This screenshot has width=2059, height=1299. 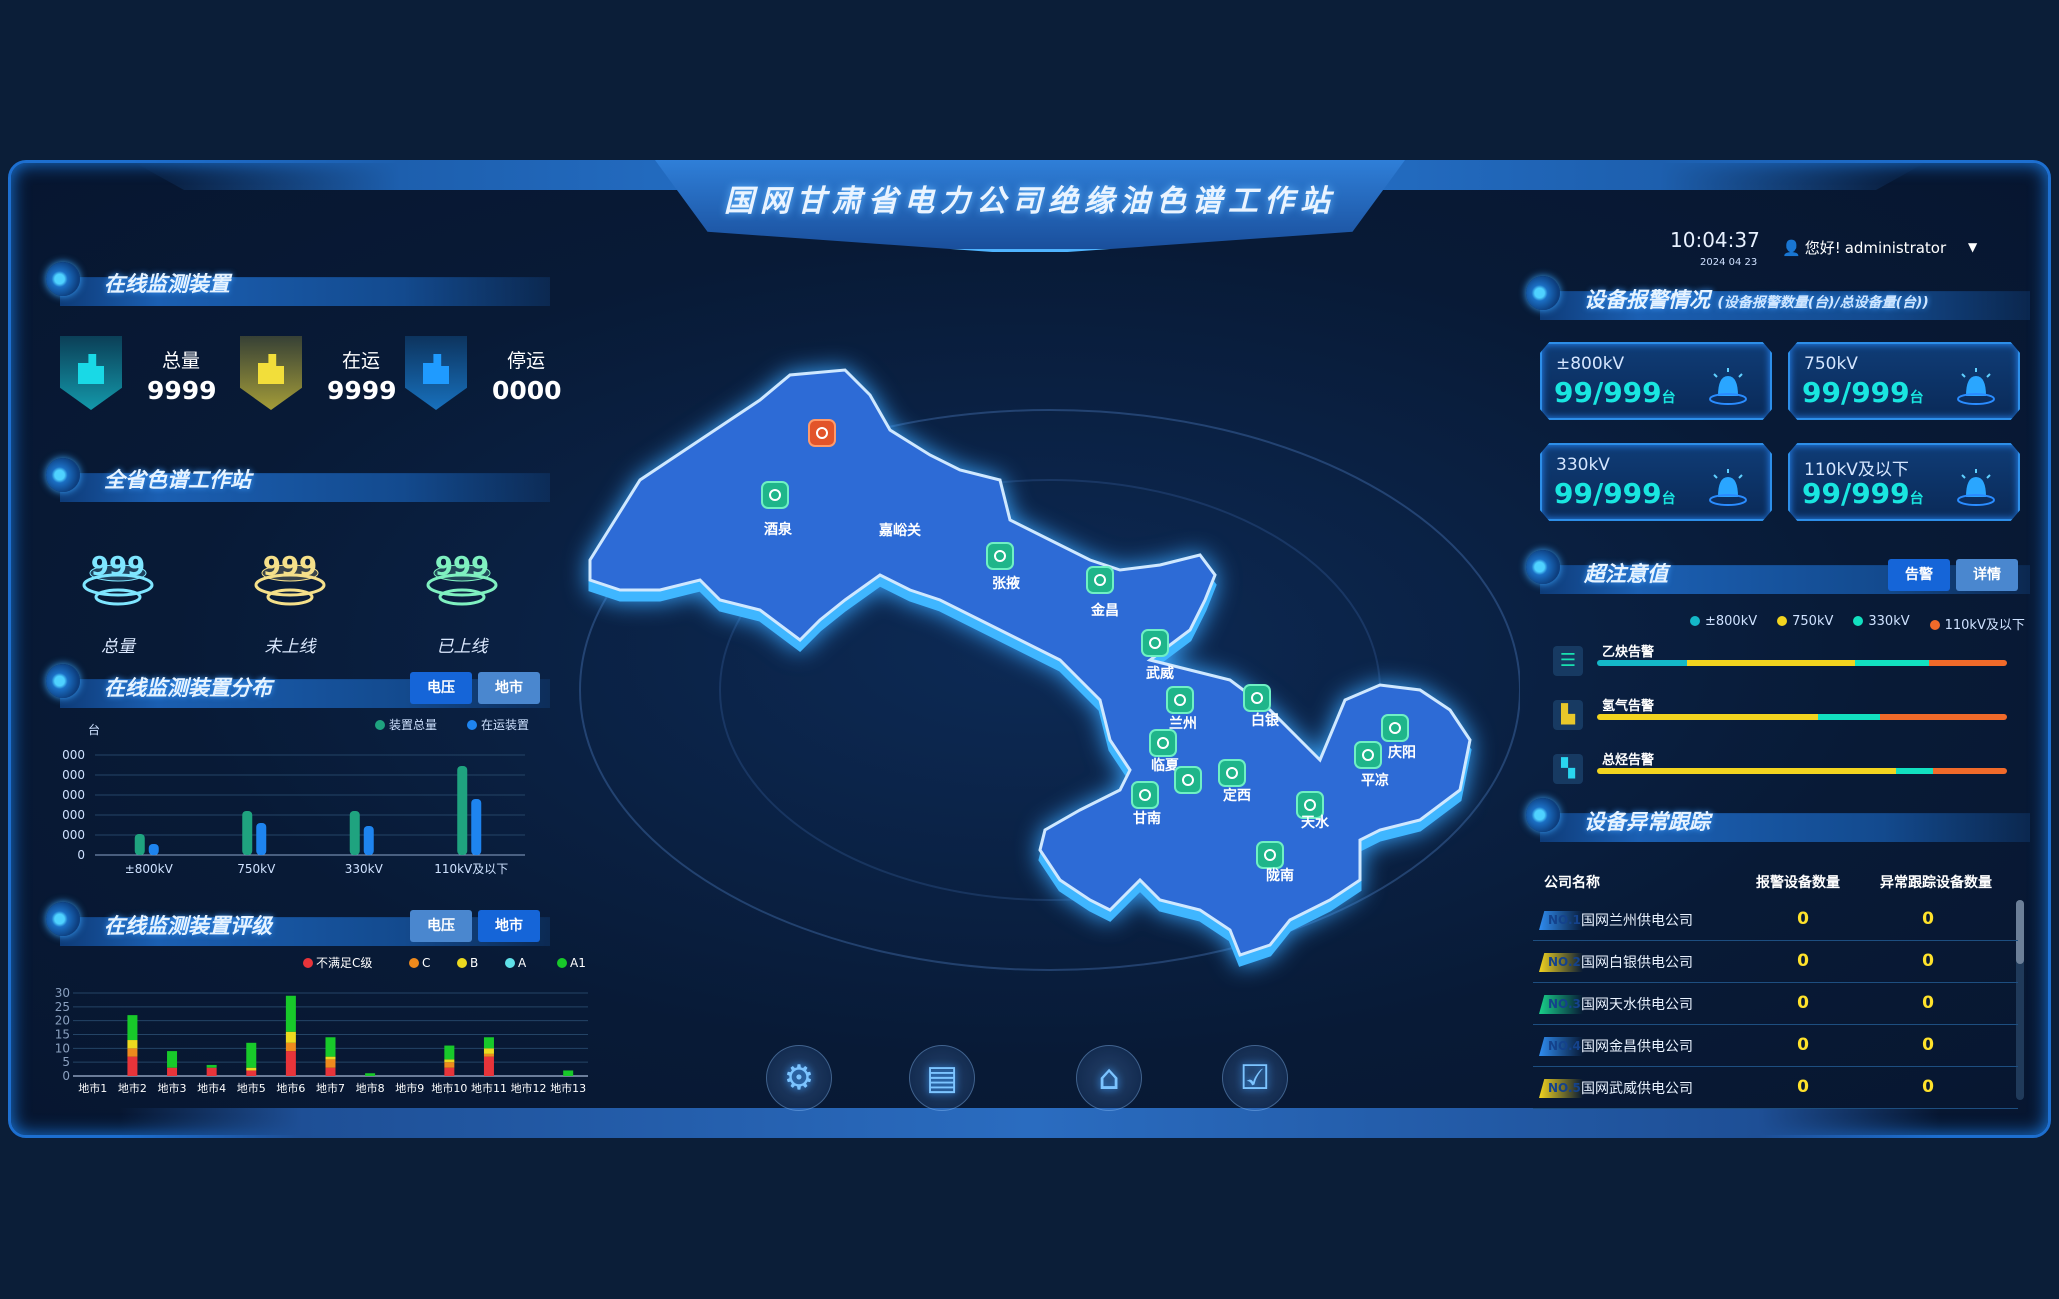 I want to click on city-label: 天水, so click(x=1315, y=822).